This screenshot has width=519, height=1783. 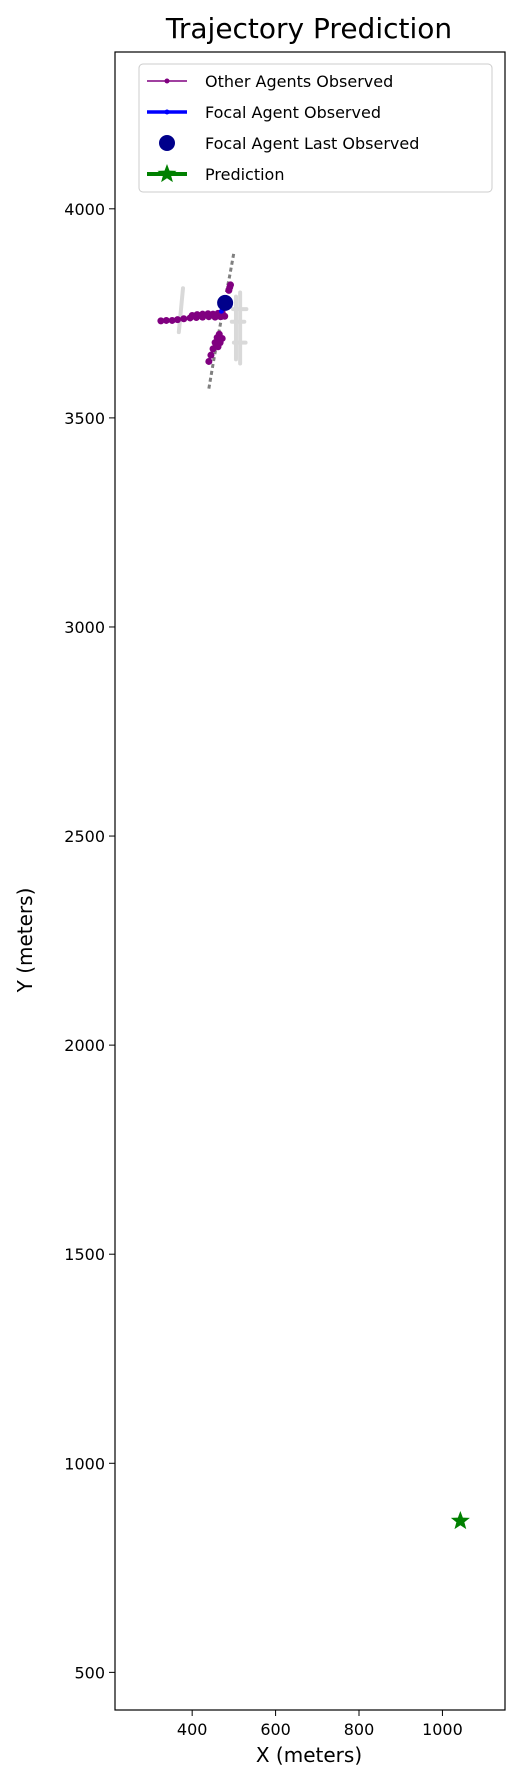 I want to click on legend-swatch-prediction-star, so click(x=167, y=173).